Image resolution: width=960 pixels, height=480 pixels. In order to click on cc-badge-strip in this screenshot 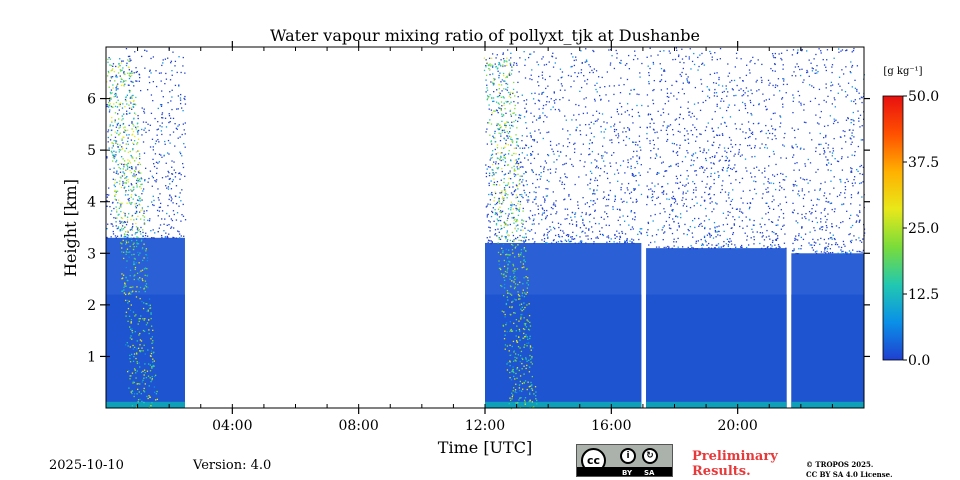, I will do `click(624, 471)`.